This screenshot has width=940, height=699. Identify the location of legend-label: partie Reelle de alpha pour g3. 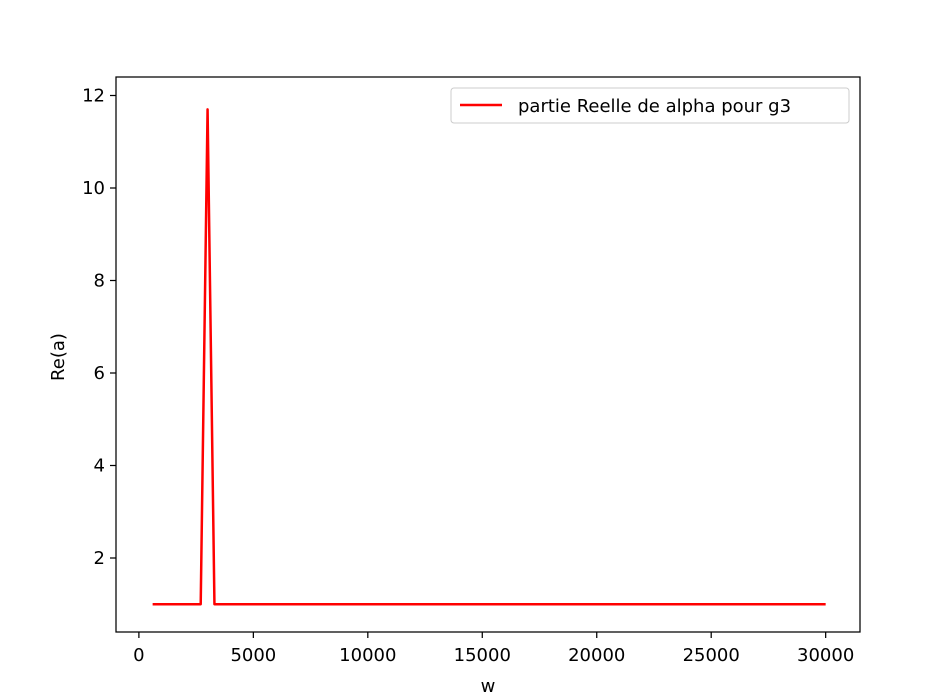
(654, 106).